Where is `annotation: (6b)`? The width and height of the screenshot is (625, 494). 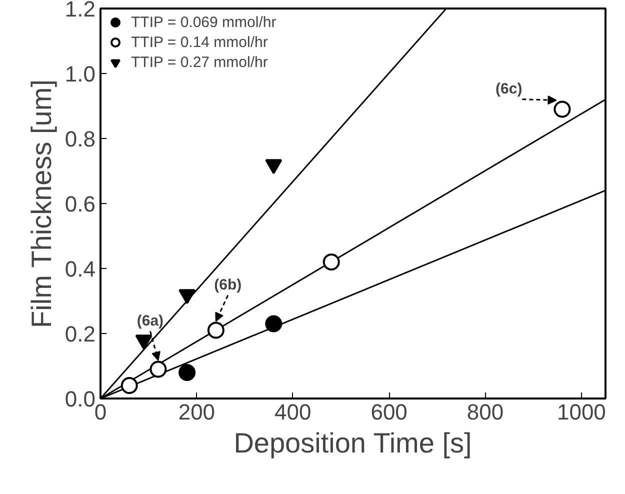
annotation: (6b) is located at coordinates (228, 285).